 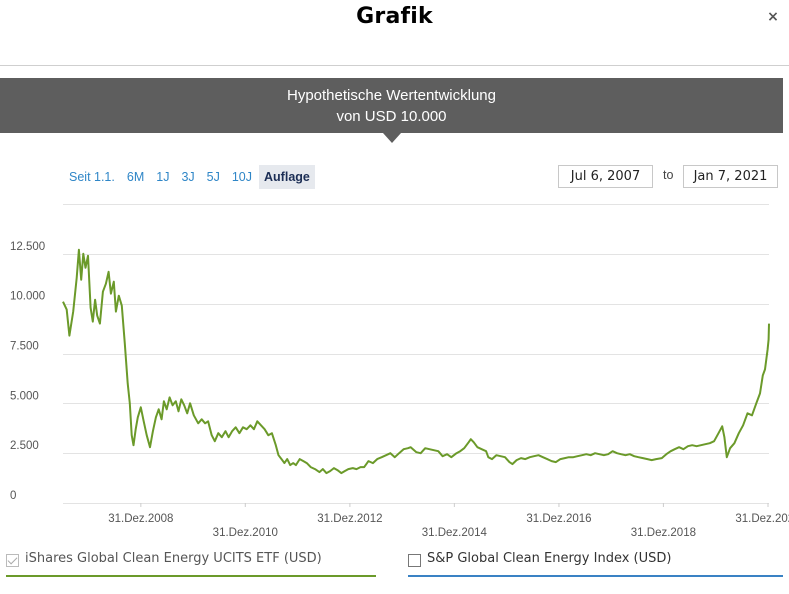 What do you see at coordinates (668, 175) in the screenshot?
I see `date-separator: to` at bounding box center [668, 175].